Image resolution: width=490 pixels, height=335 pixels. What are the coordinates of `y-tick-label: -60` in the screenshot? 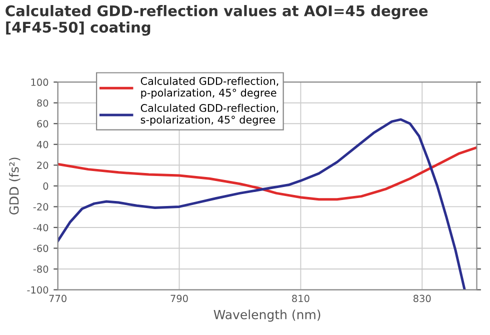 It's located at (40, 248).